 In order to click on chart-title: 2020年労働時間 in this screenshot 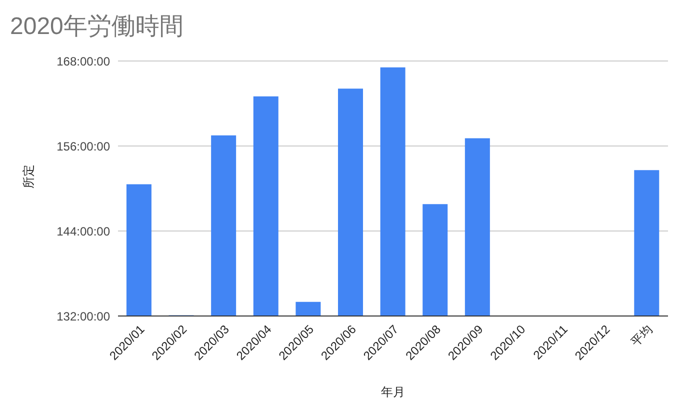, I will do `click(97, 27)`.